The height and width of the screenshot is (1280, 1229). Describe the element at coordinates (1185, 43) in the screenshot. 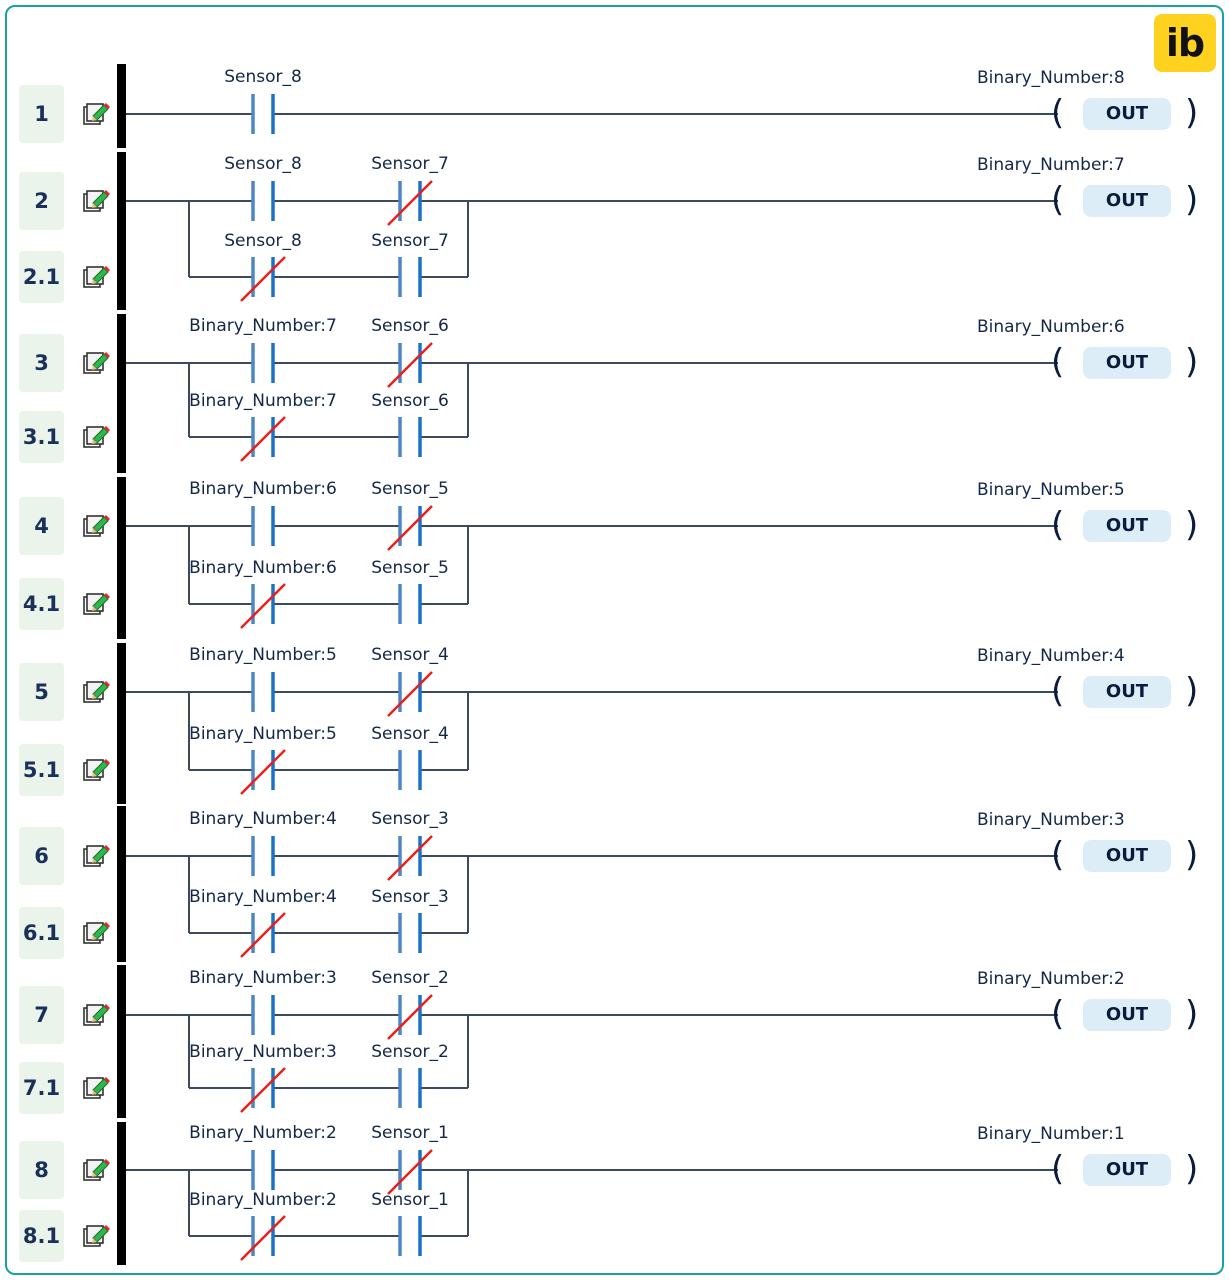

I see `brand-logo: ib` at that location.